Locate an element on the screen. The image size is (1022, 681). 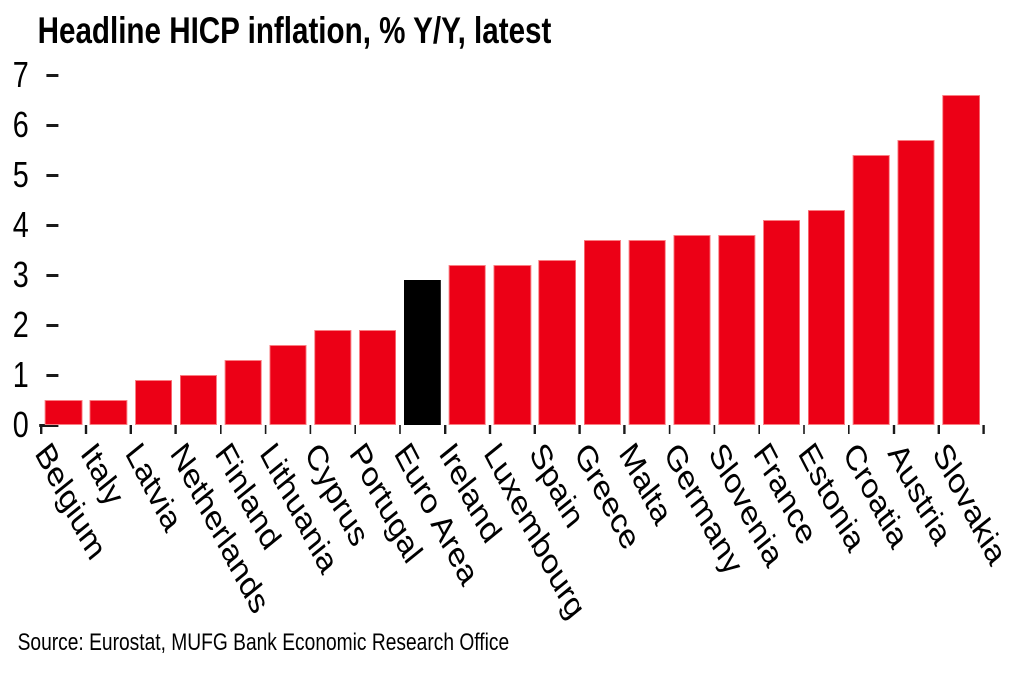
bar-croatia is located at coordinates (871, 290).